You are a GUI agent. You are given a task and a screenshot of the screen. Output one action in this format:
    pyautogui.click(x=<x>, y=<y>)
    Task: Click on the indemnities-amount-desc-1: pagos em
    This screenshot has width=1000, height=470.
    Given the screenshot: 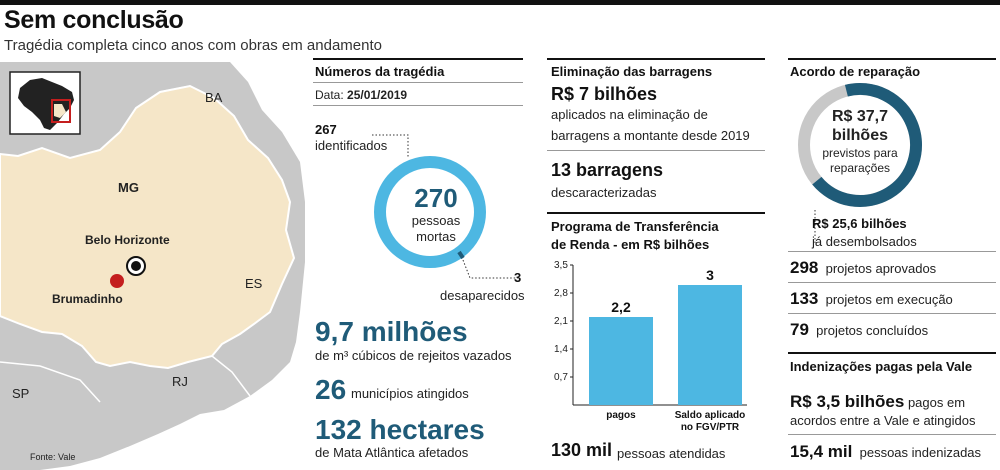 What is the action you would take?
    pyautogui.click(x=936, y=402)
    